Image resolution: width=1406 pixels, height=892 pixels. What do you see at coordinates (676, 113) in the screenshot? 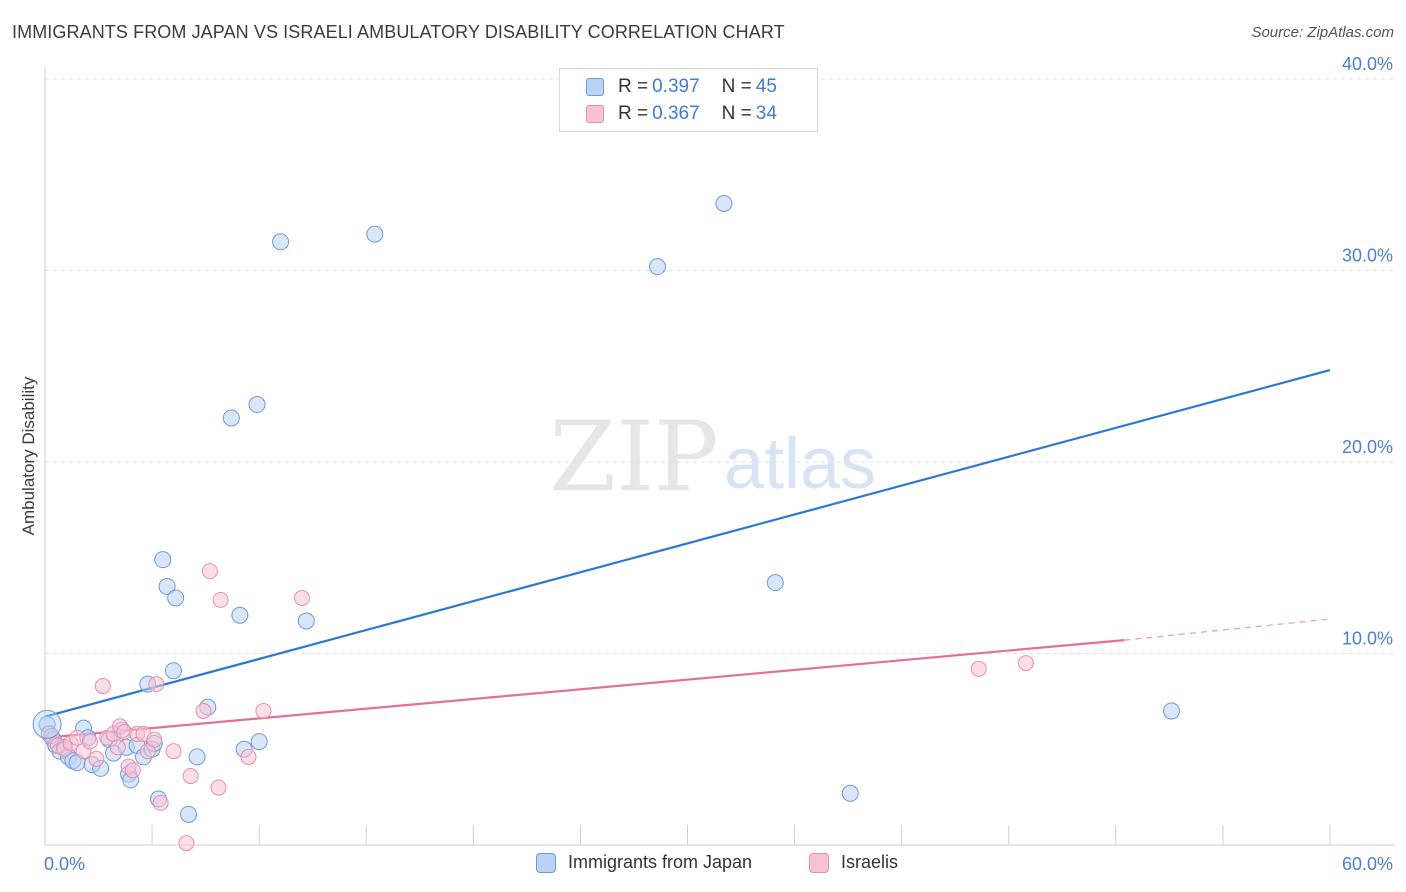
I see `legend-r-value: 0.367` at bounding box center [676, 113].